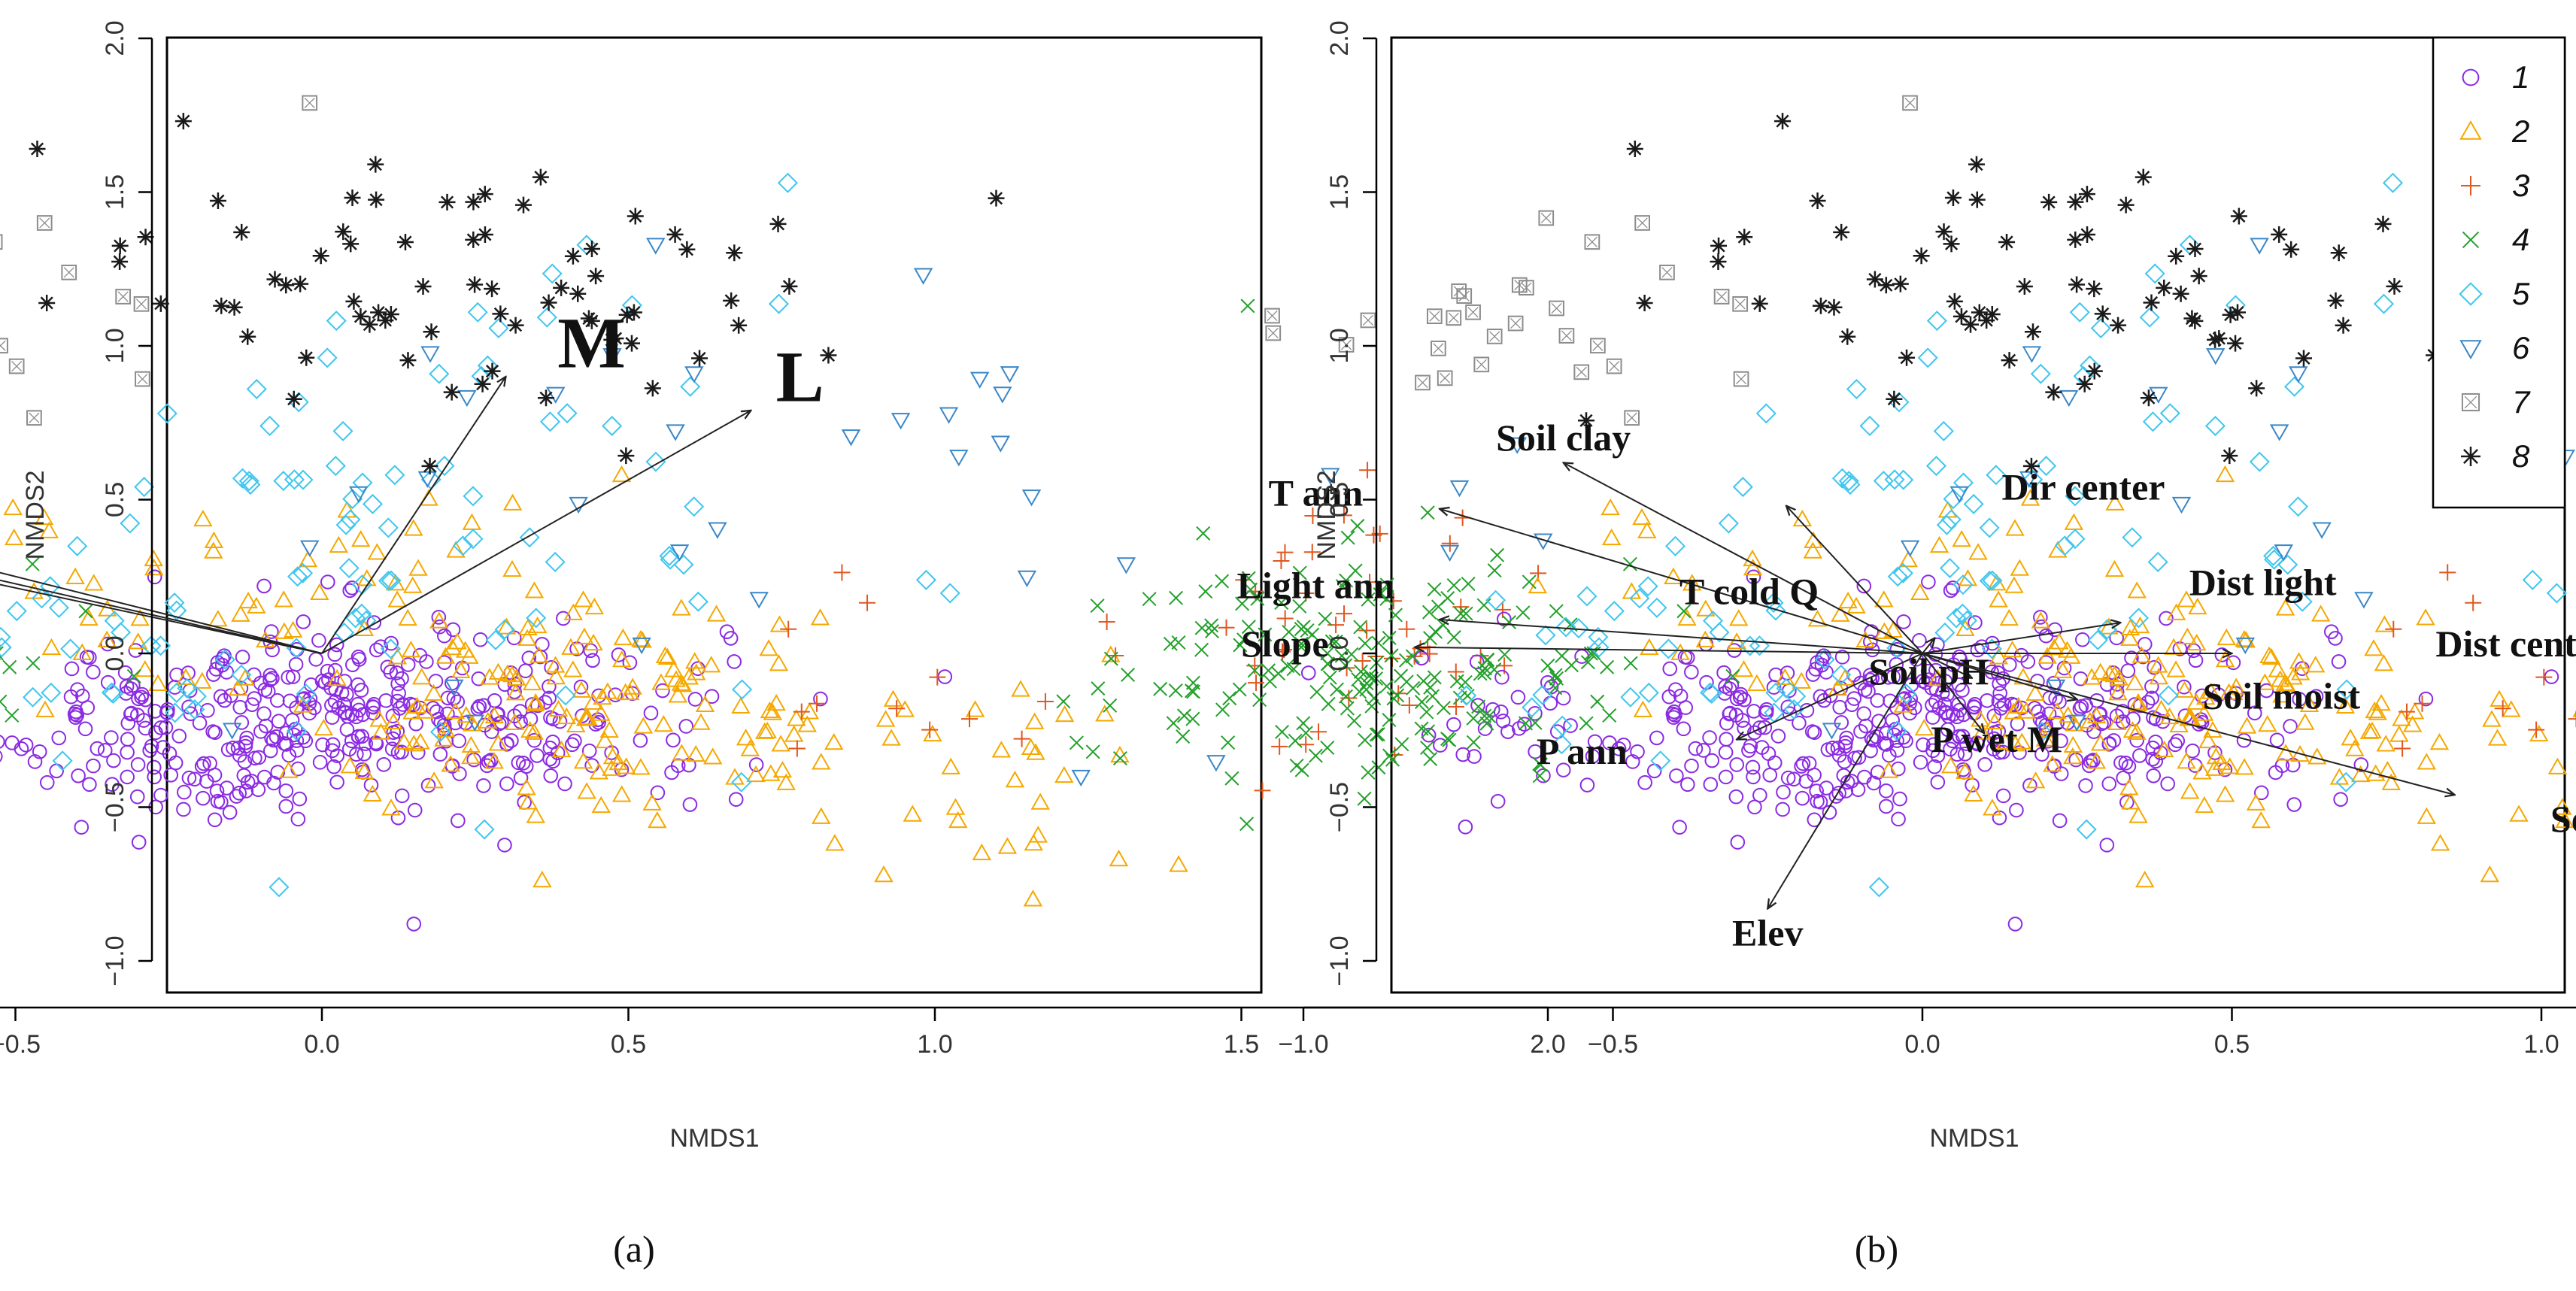  I want to click on panel-a-vector-l, so click(536, 532).